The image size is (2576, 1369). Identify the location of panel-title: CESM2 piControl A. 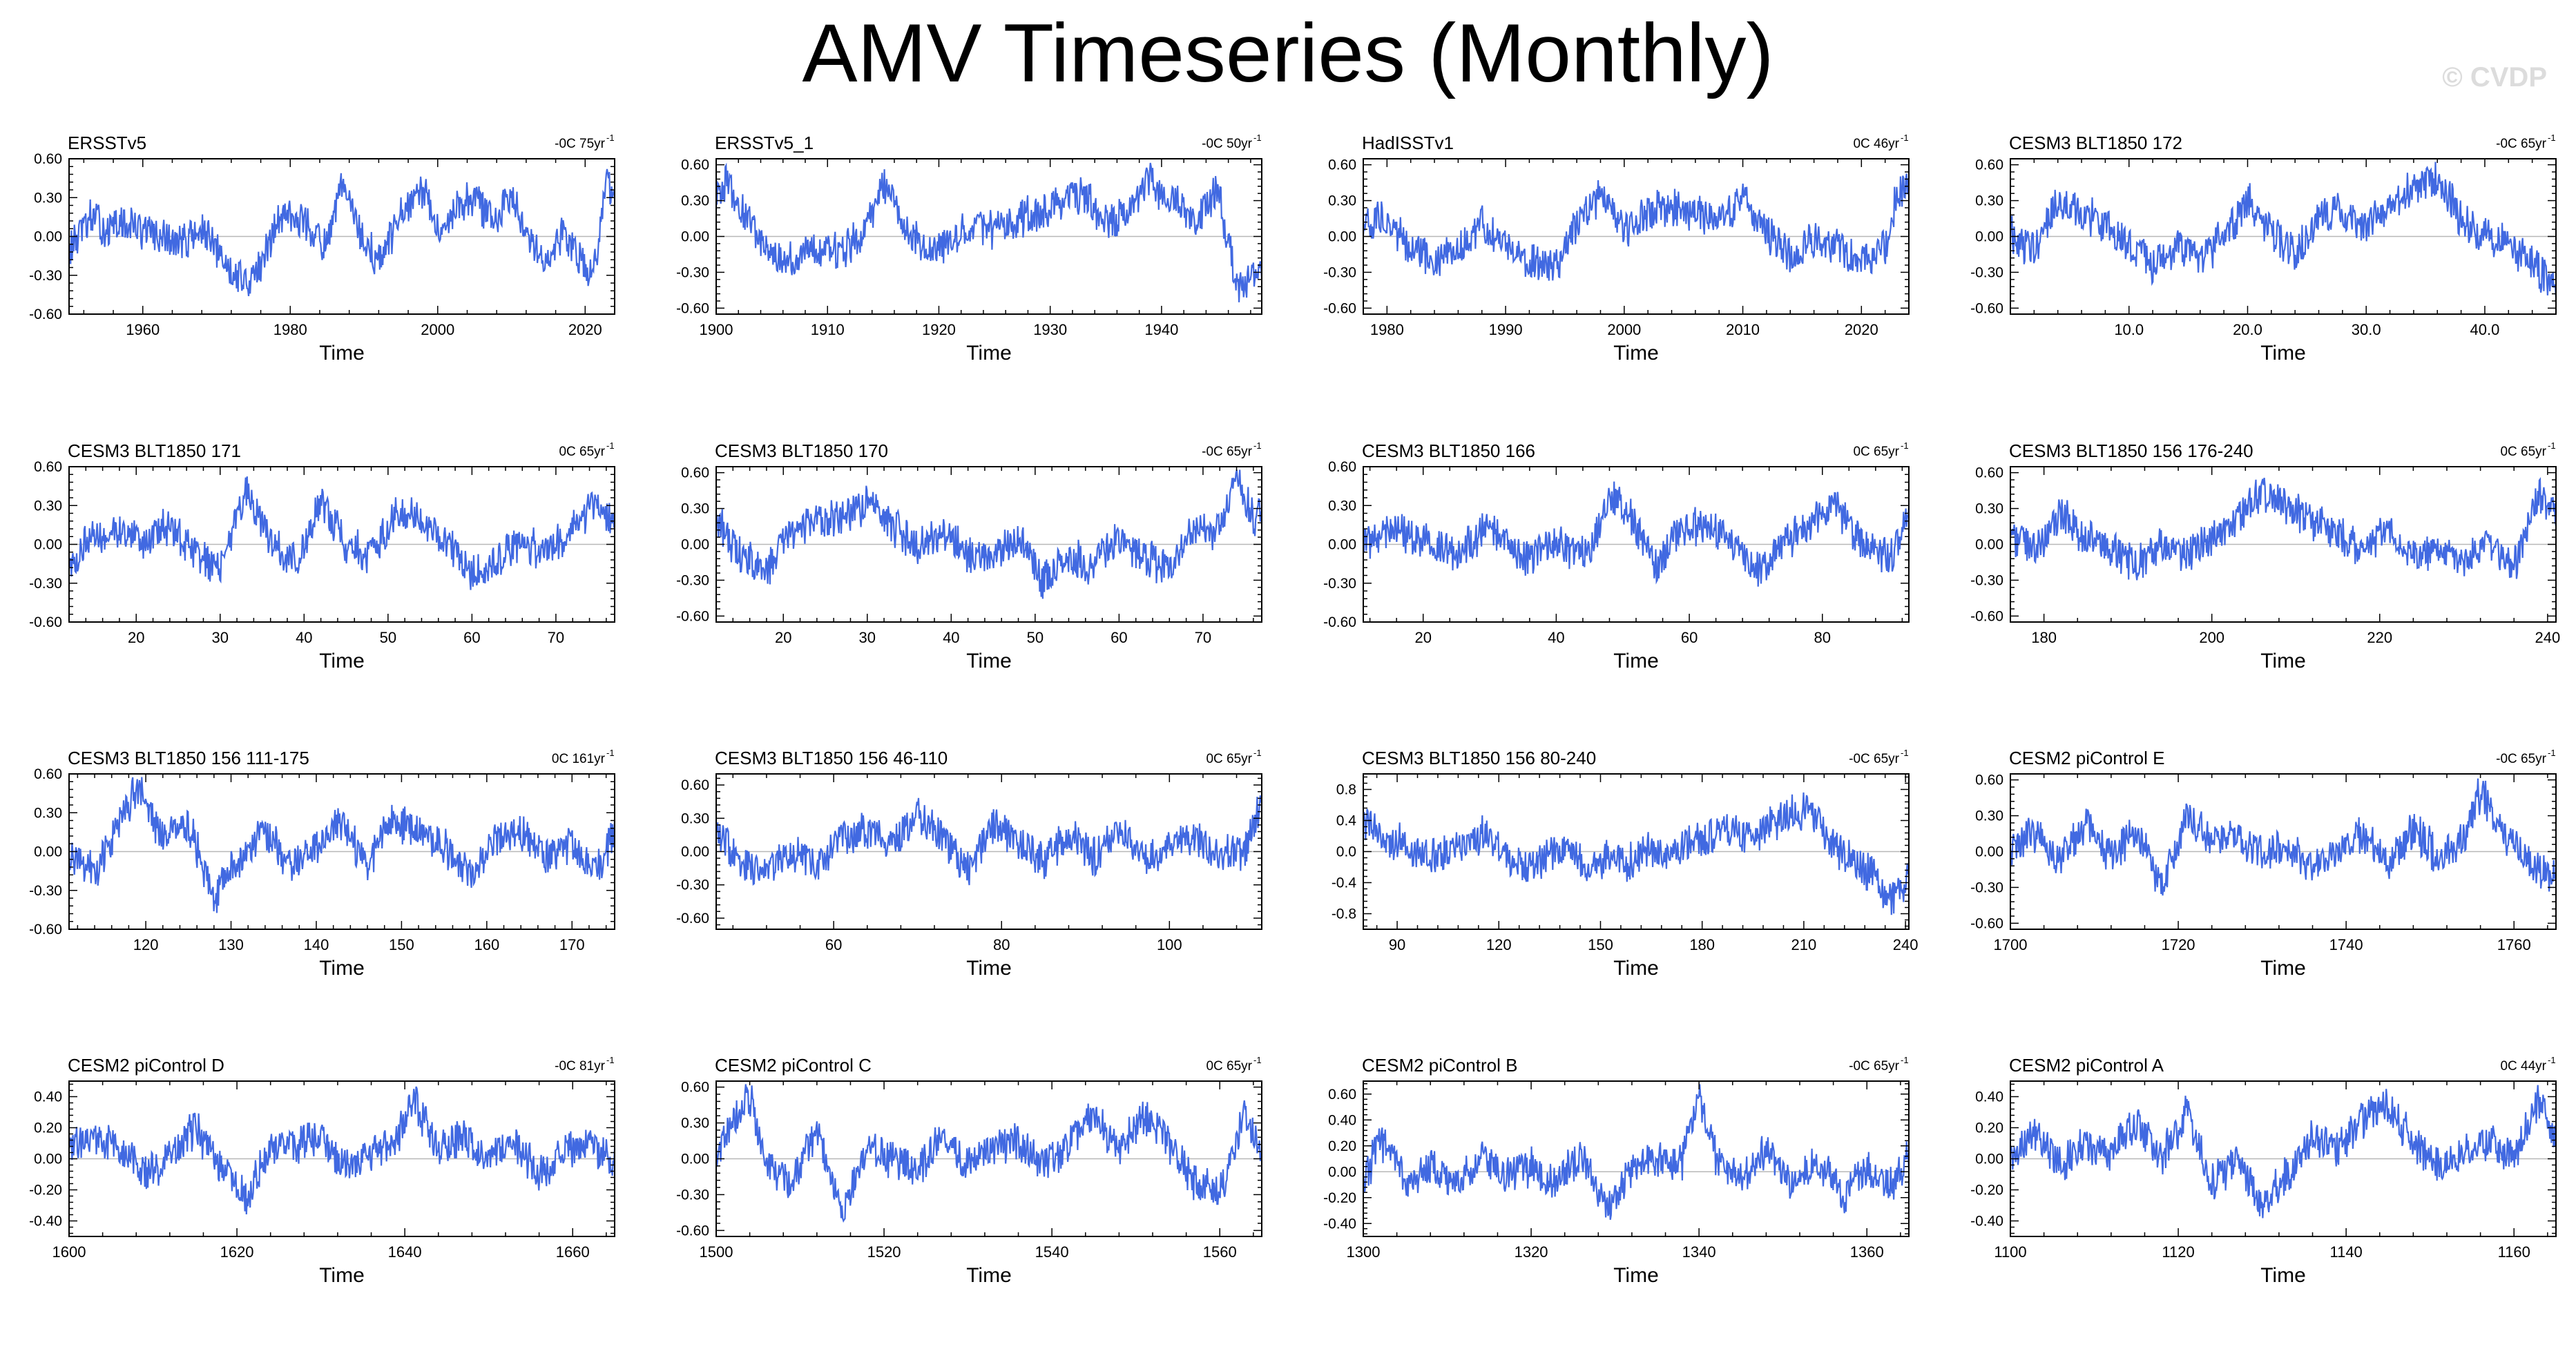
(2086, 1065).